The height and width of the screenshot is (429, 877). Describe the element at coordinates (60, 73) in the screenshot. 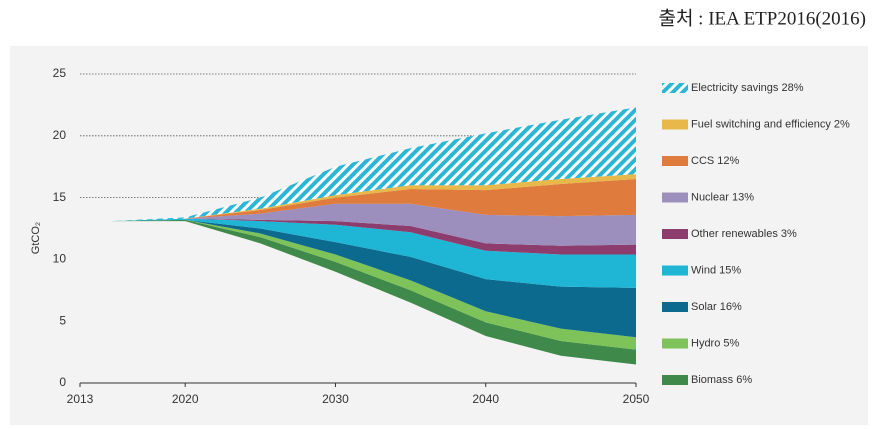

I see `y-tick-label: 25` at that location.